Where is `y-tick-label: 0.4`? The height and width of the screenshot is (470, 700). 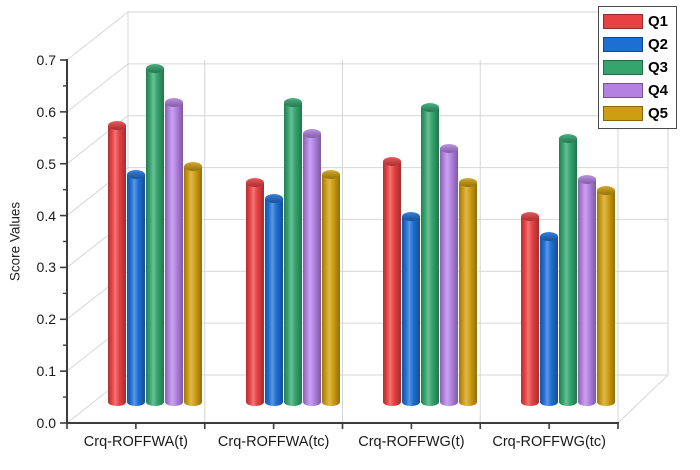 y-tick-label: 0.4 is located at coordinates (46, 215).